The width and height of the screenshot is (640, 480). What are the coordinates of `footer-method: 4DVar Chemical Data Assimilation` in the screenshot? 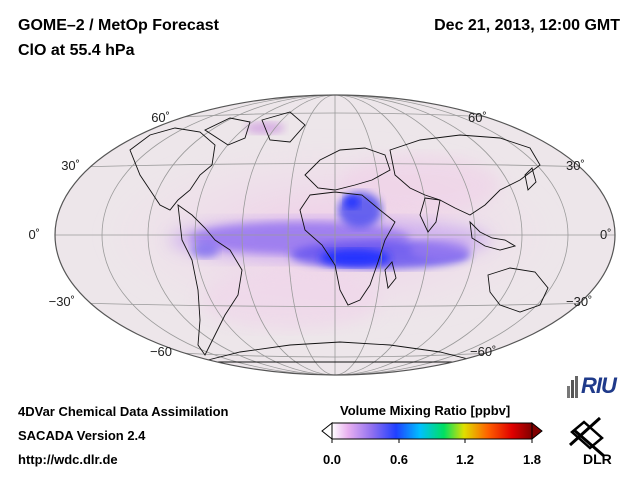 It's located at (123, 411).